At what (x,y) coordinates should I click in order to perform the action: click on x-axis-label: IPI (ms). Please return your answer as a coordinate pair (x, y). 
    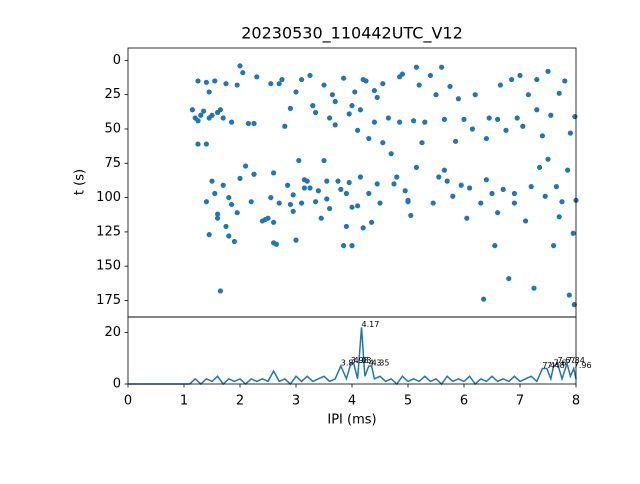
    Looking at the image, I should click on (351, 420).